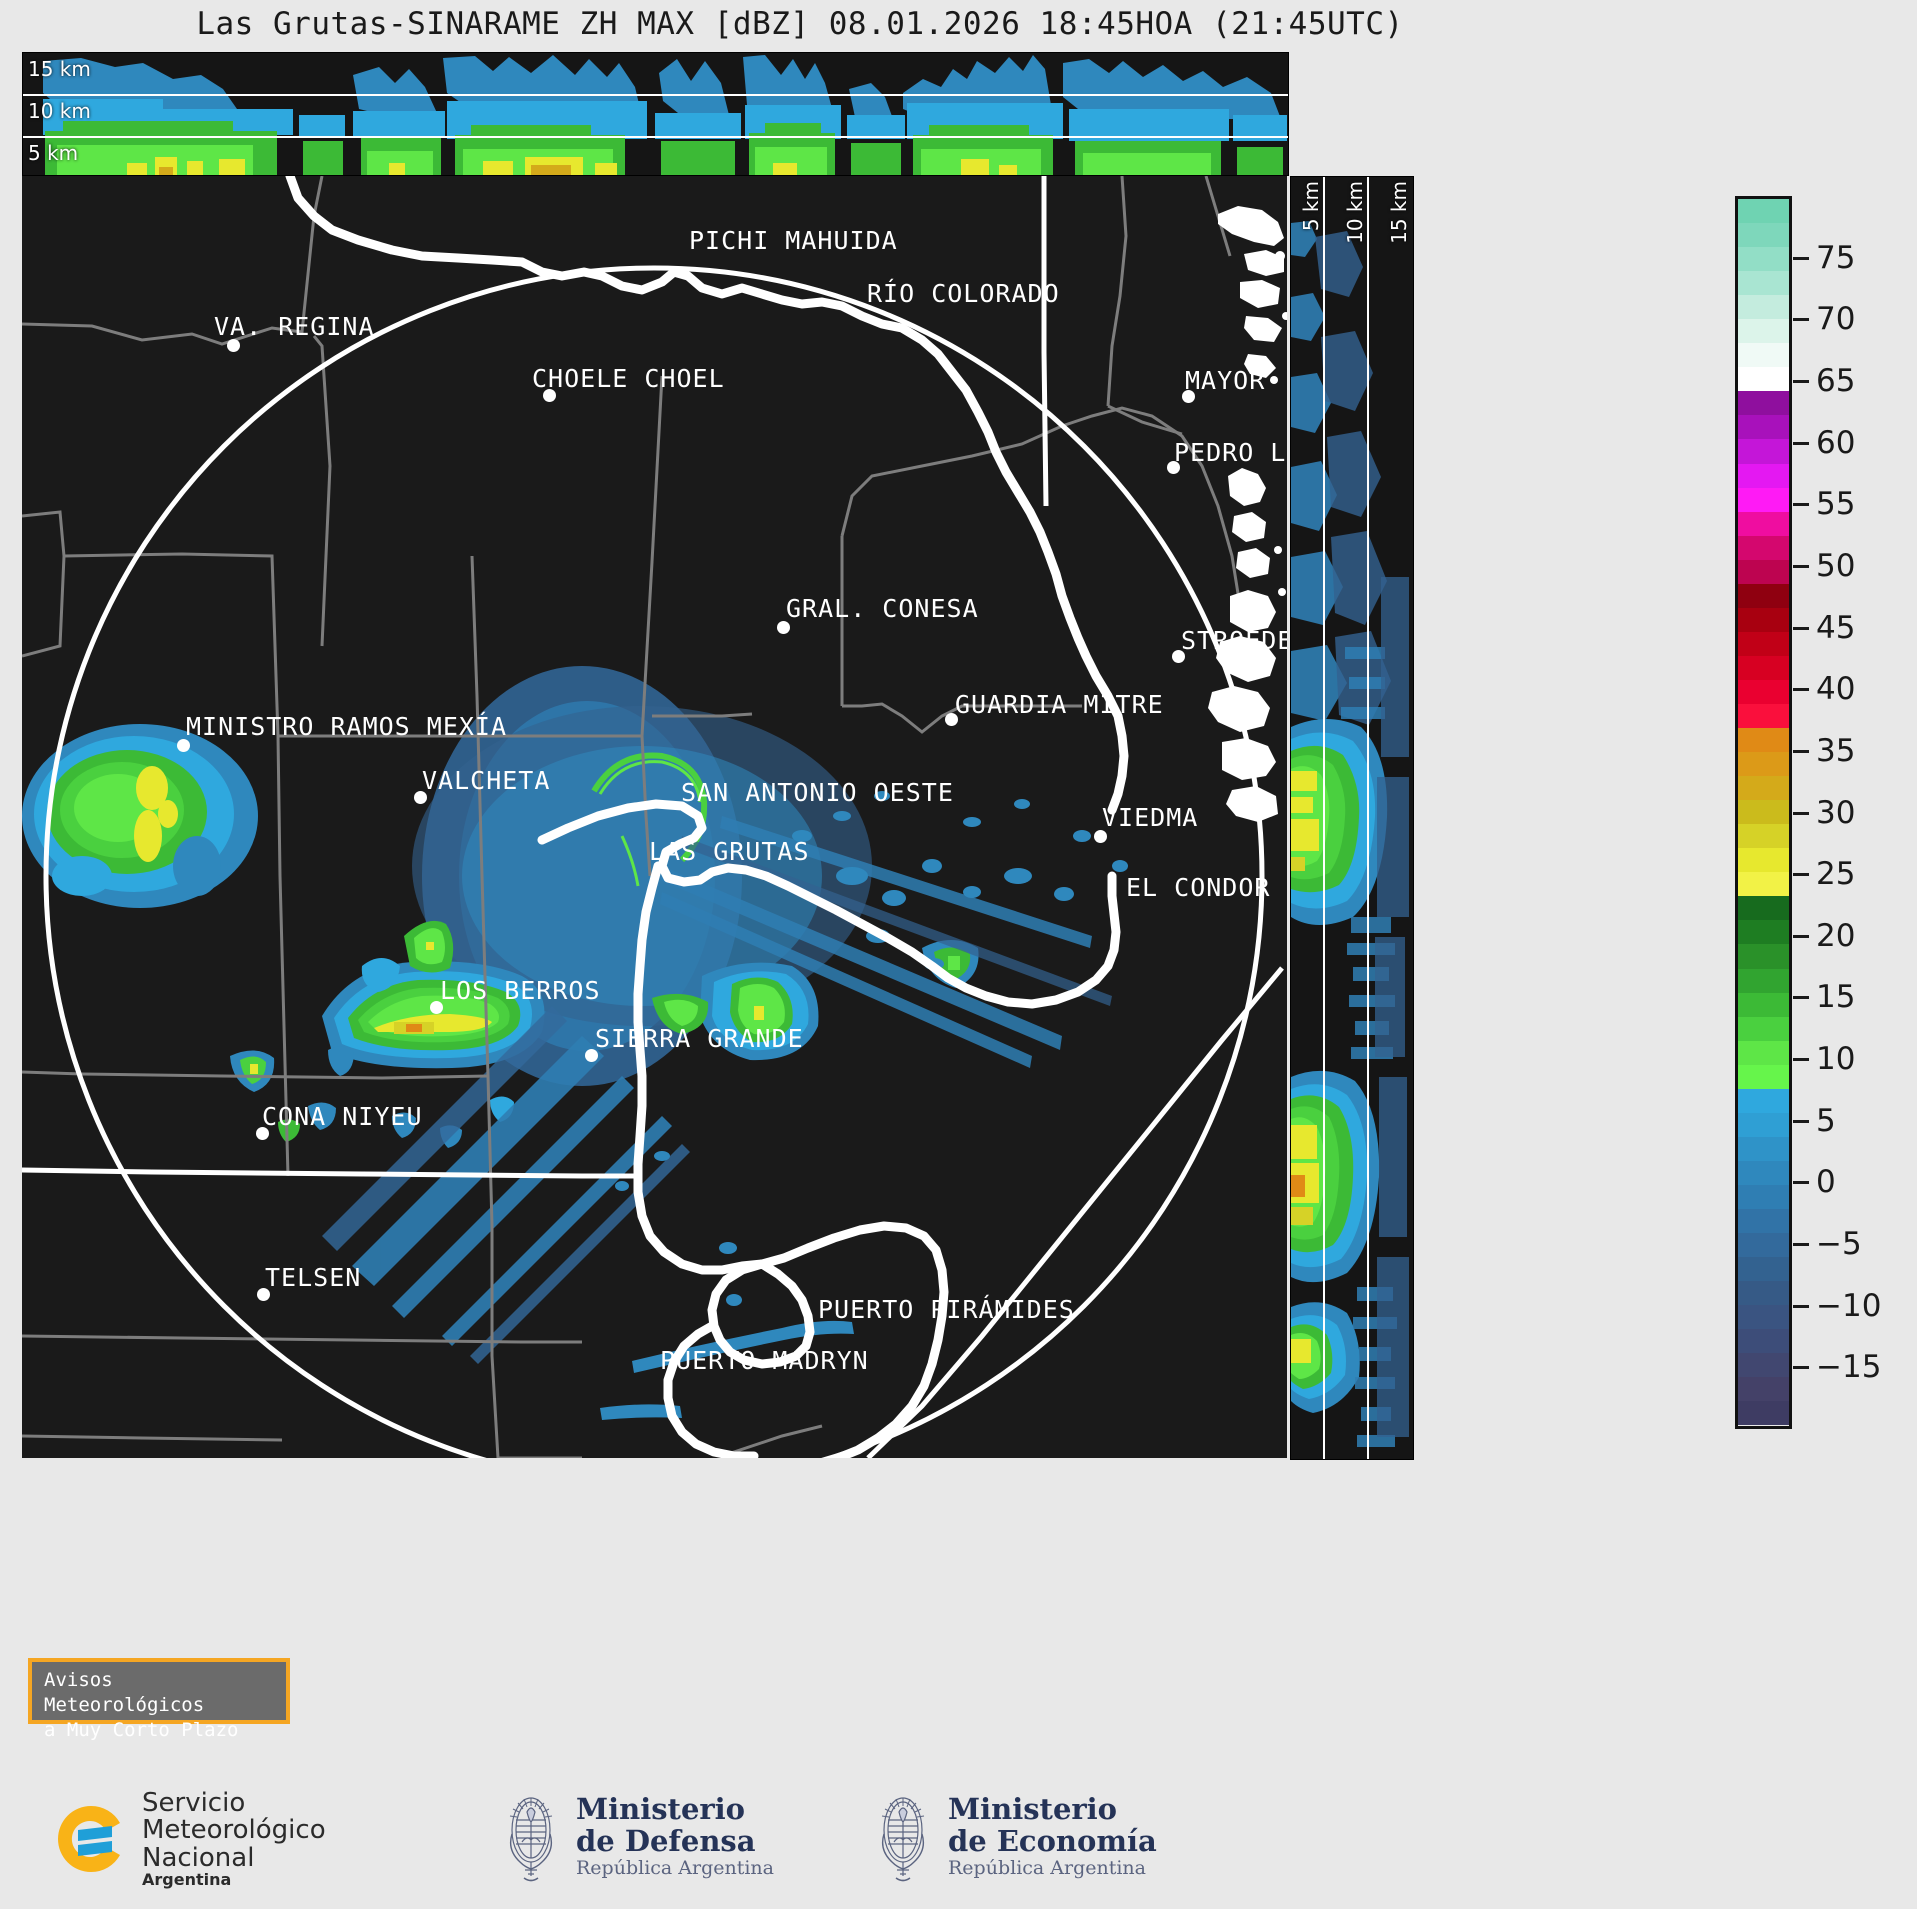 The image size is (1917, 1909). Describe the element at coordinates (1836, 627) in the screenshot. I see `colorbar-tick-label: 45` at that location.